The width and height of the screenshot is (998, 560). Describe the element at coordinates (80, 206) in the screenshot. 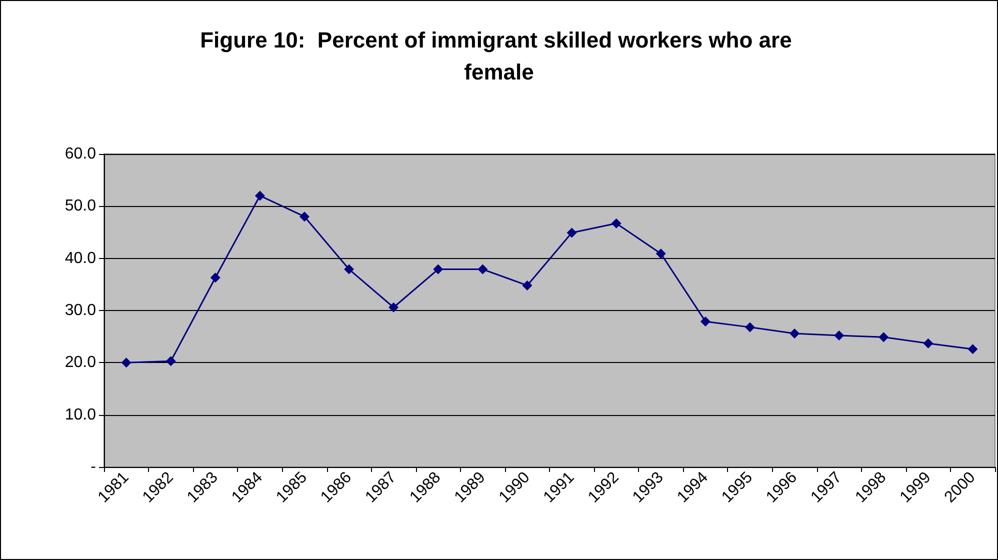

I see `y-tick-label: 50.0` at that location.